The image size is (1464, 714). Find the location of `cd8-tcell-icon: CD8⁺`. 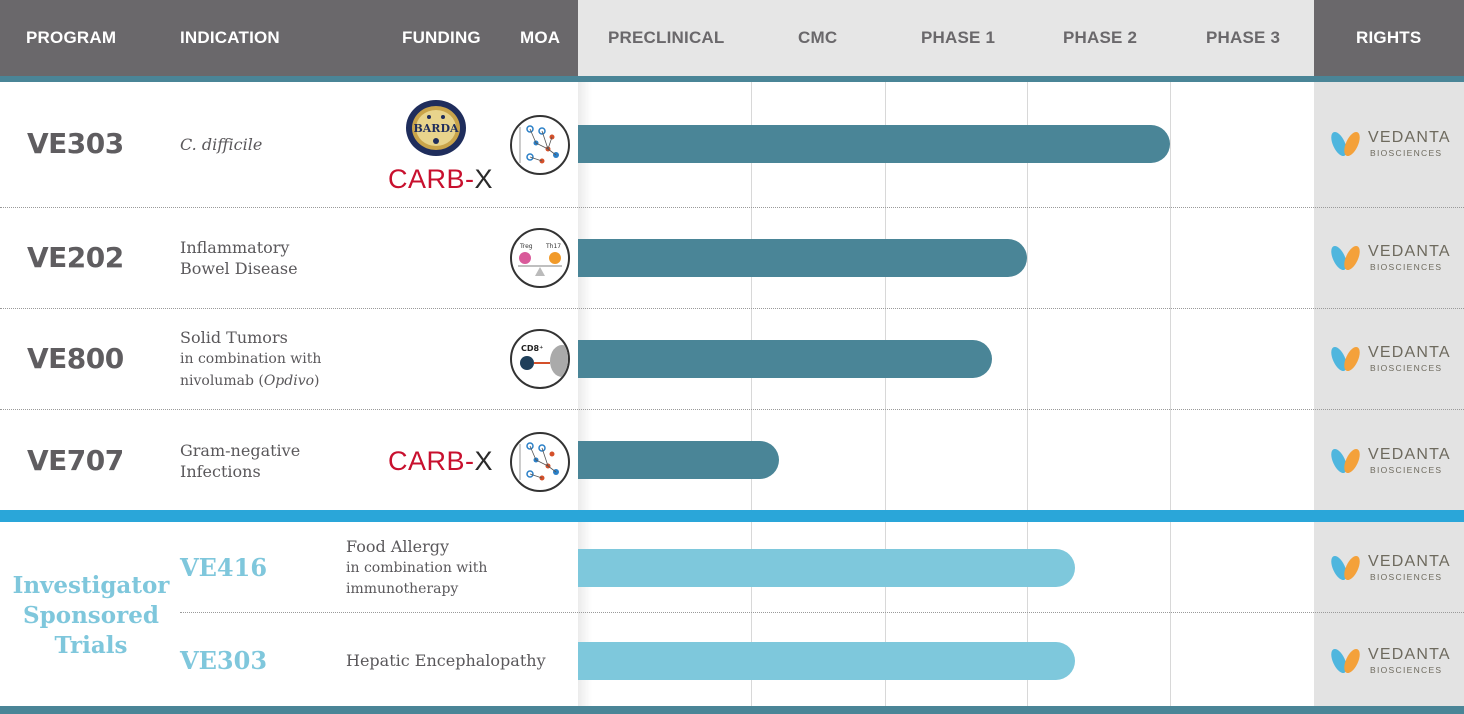

cd8-tcell-icon: CD8⁺ is located at coordinates (540, 359).